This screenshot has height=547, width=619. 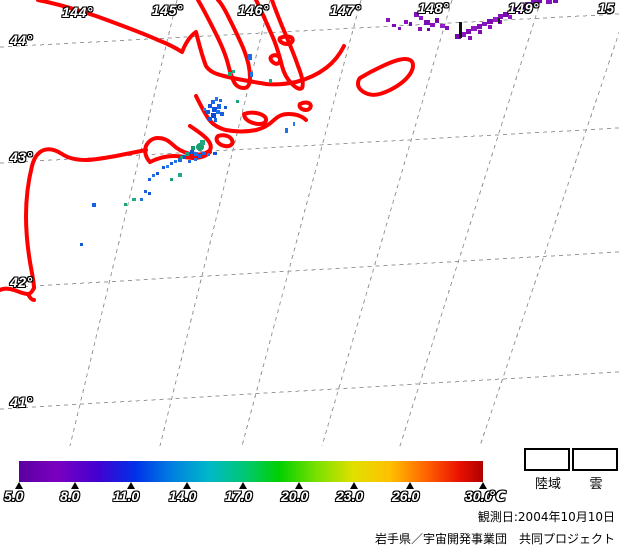 What do you see at coordinates (77, 12) in the screenshot?
I see `lon-label-144: 144°` at bounding box center [77, 12].